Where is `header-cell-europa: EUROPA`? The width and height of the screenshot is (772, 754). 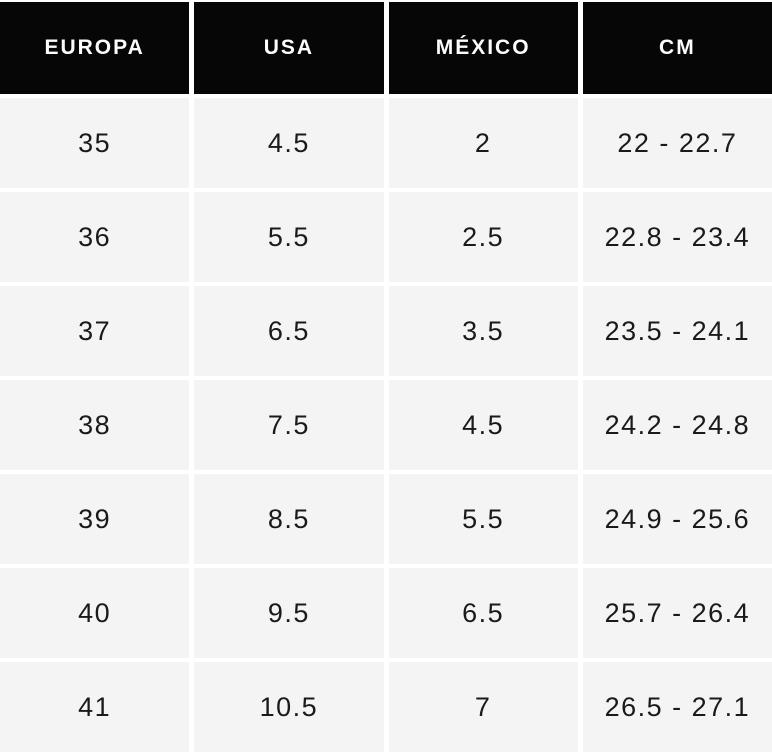 header-cell-europa: EUROPA is located at coordinates (95, 48).